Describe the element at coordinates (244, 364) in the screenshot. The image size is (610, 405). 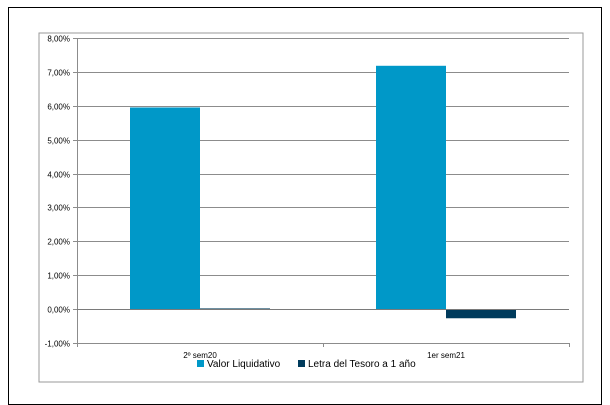
I see `legend-label-valor-liquidativo: Valor Liquidativo` at that location.